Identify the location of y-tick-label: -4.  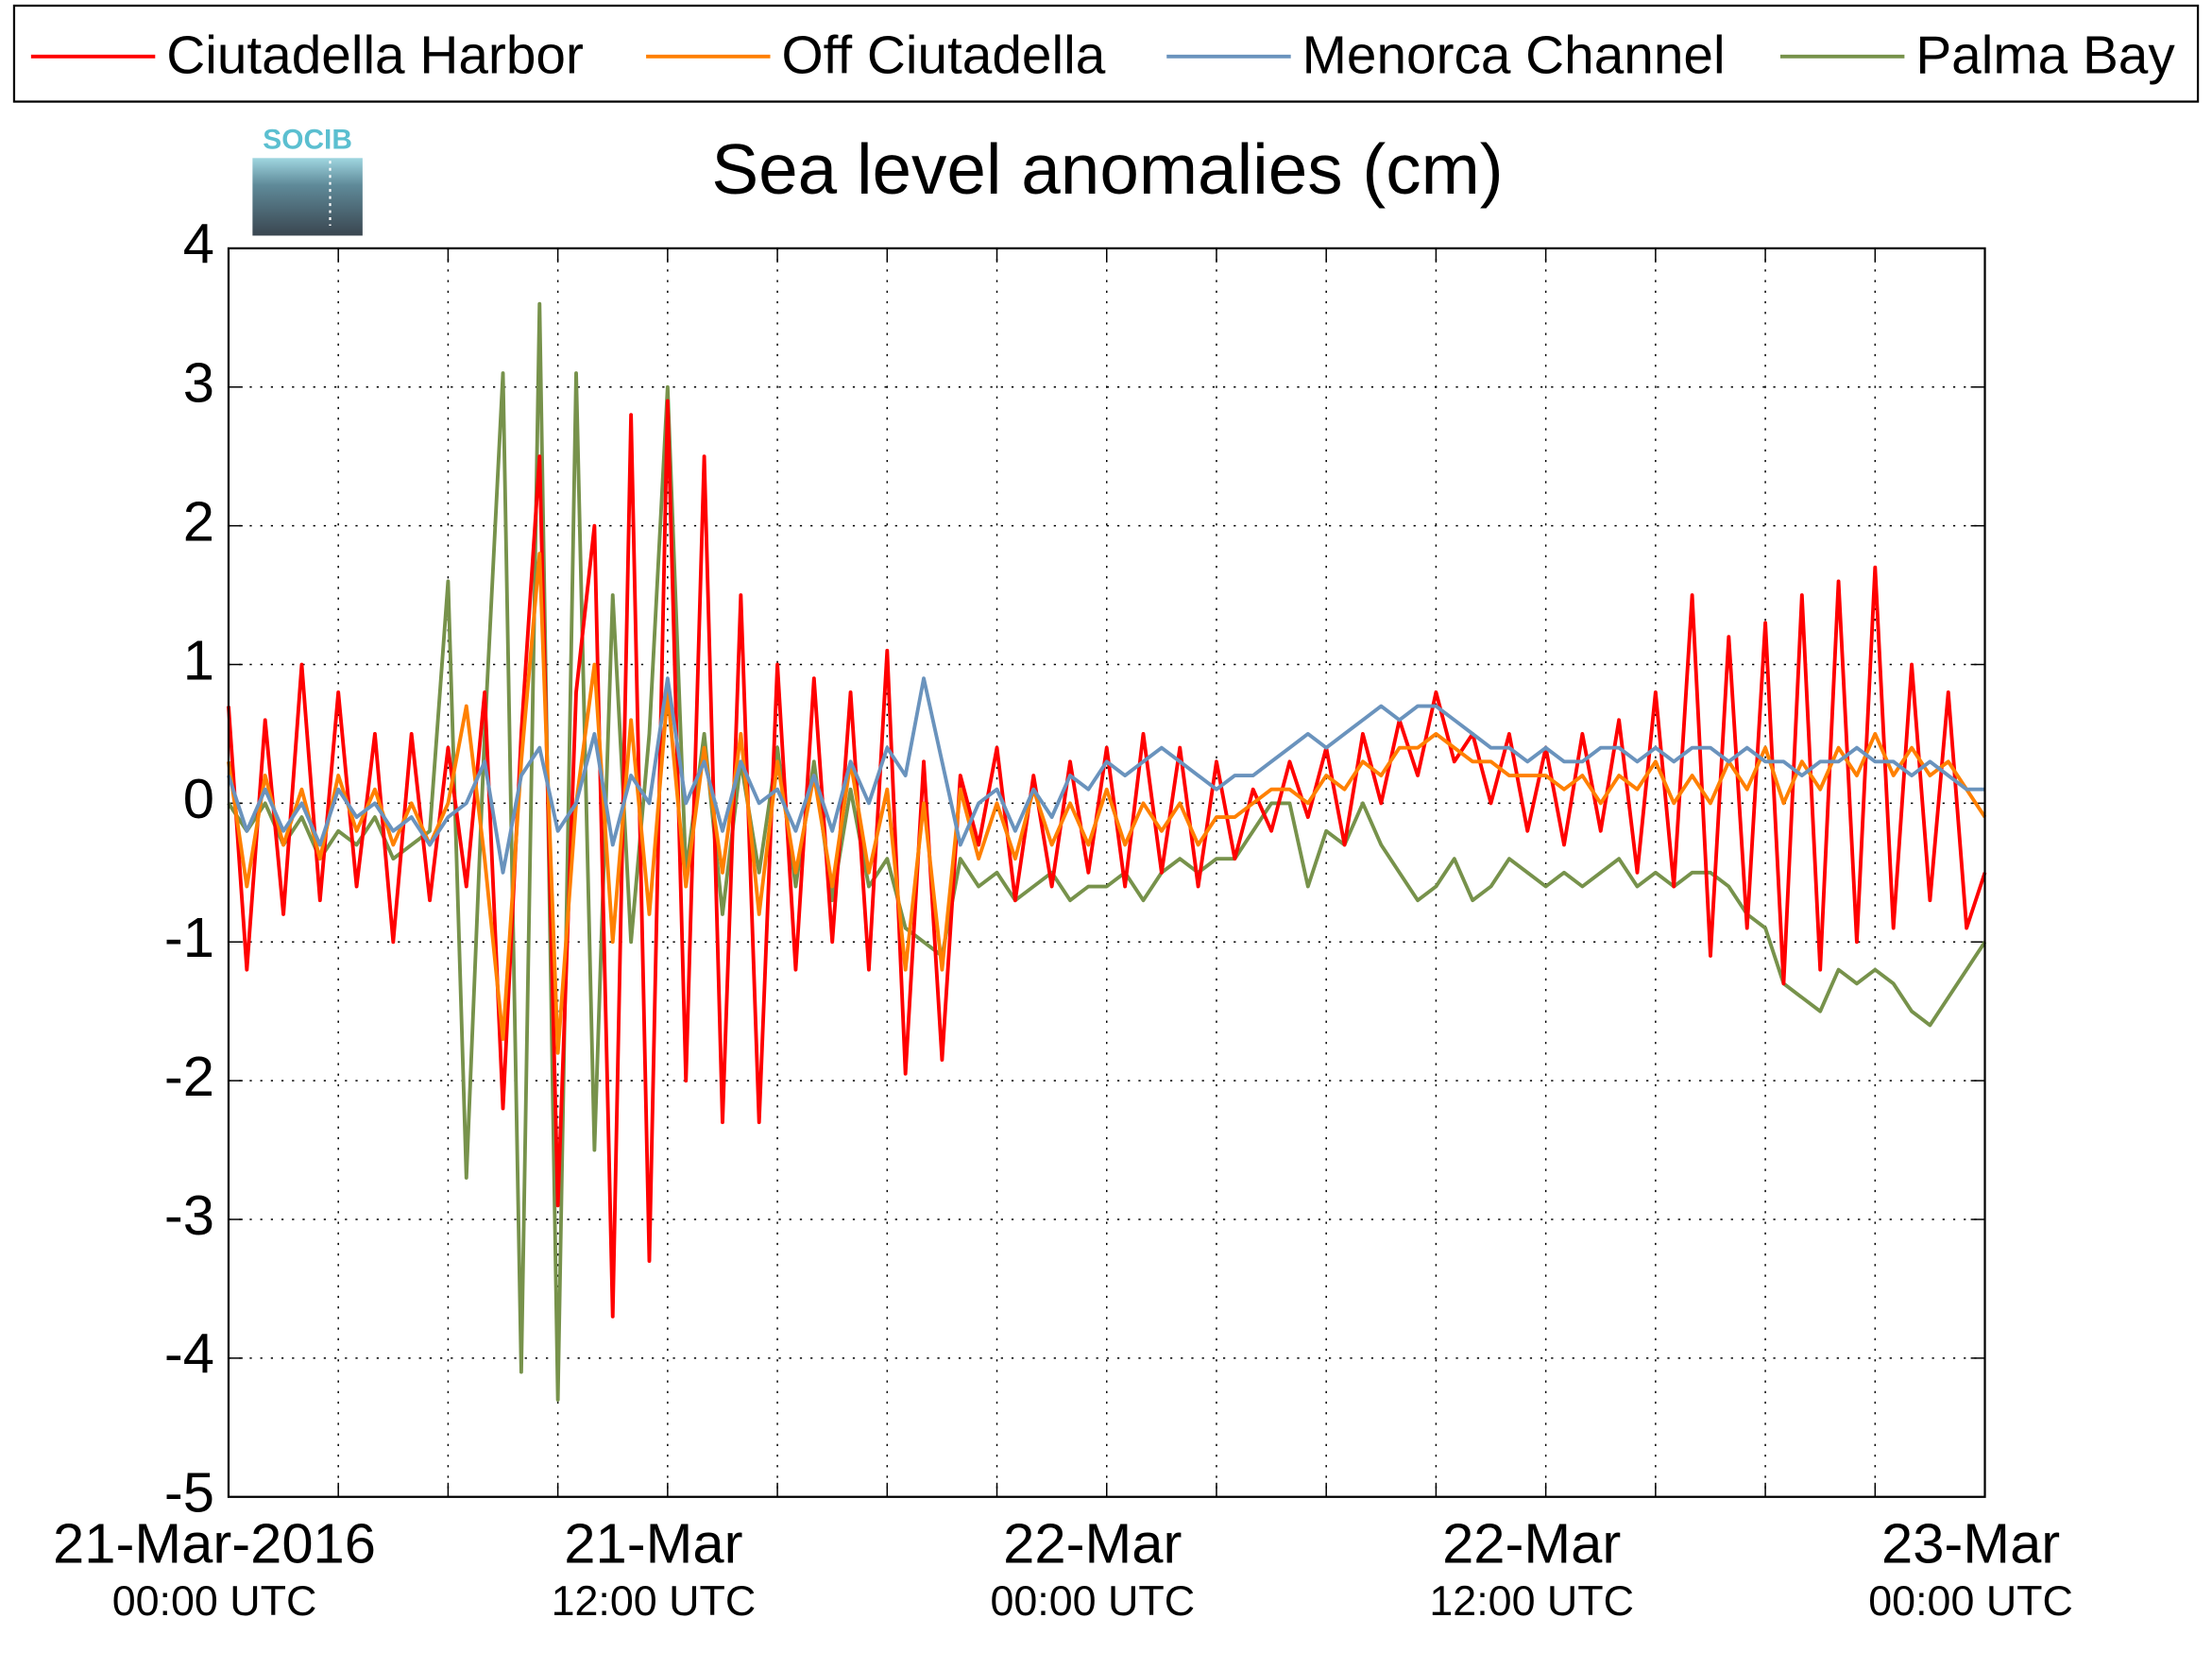
(189, 1354).